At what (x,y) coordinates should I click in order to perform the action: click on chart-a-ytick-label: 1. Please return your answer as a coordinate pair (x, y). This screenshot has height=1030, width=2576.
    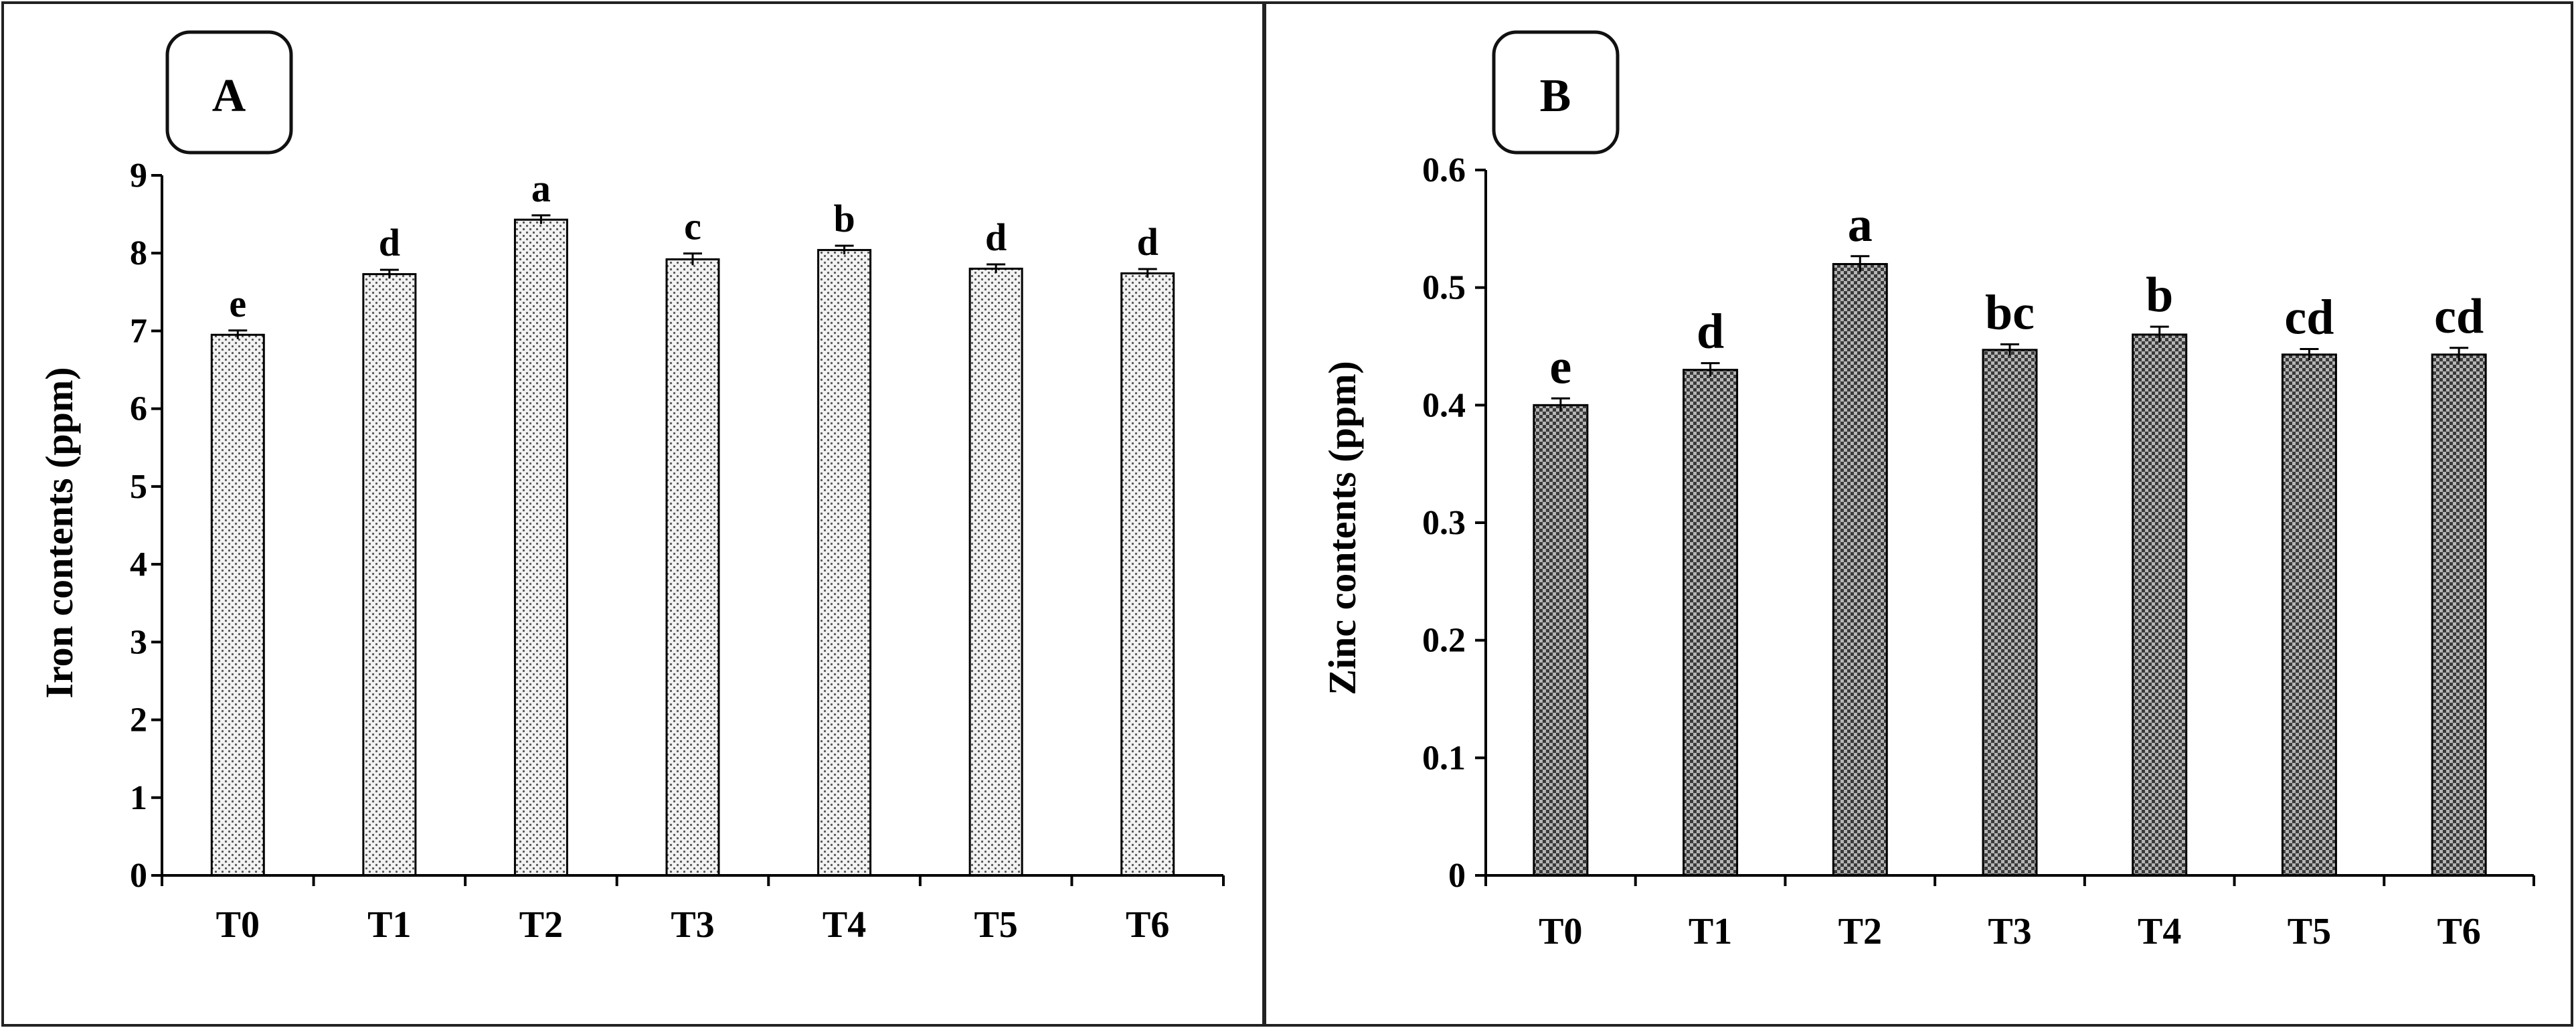
    Looking at the image, I should click on (138, 798).